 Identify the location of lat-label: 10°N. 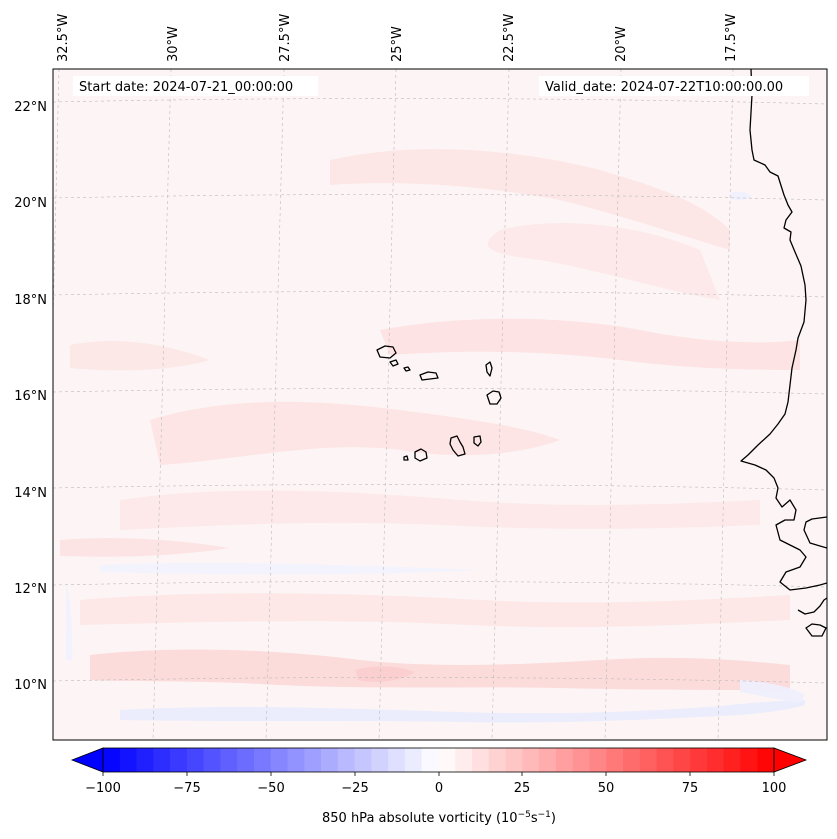
(30, 685).